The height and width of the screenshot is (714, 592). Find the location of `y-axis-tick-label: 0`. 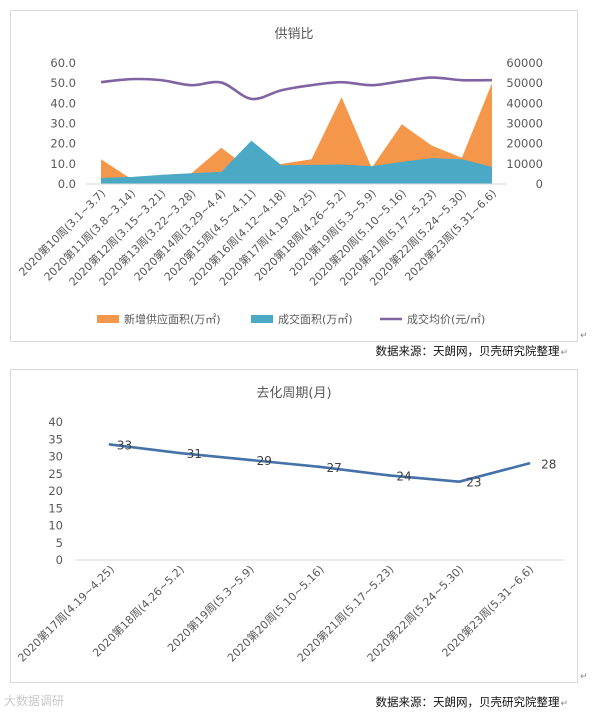

y-axis-tick-label: 0 is located at coordinates (59, 560).